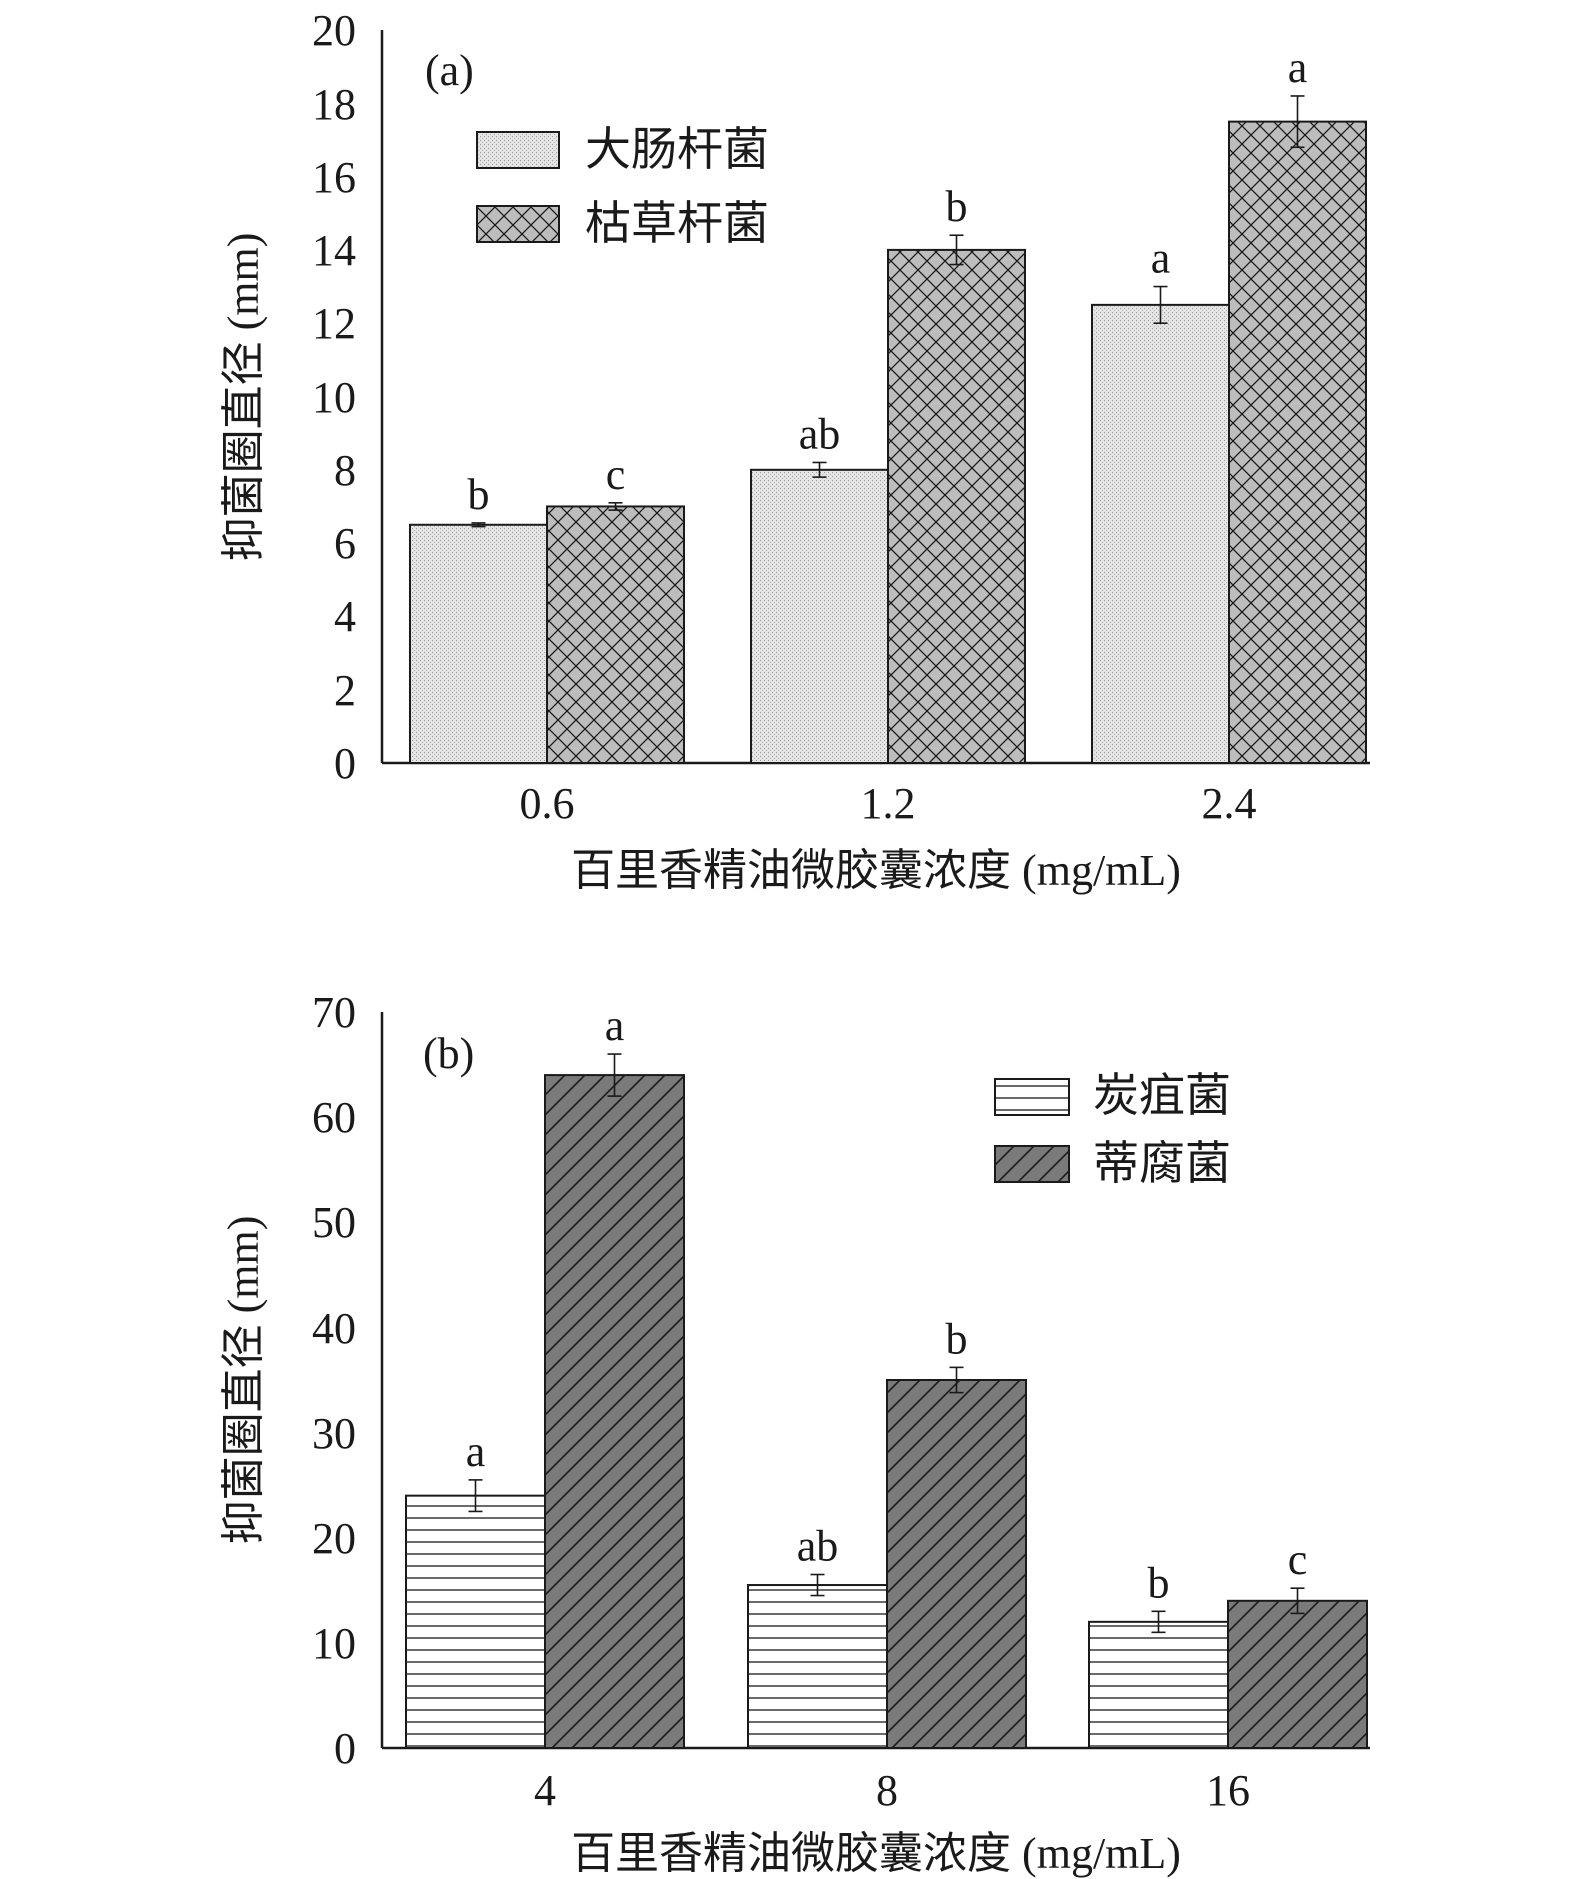 This screenshot has height=1879, width=1575. I want to click on legend: 炭疽菌 蒂腐菌, so click(1112, 1129).